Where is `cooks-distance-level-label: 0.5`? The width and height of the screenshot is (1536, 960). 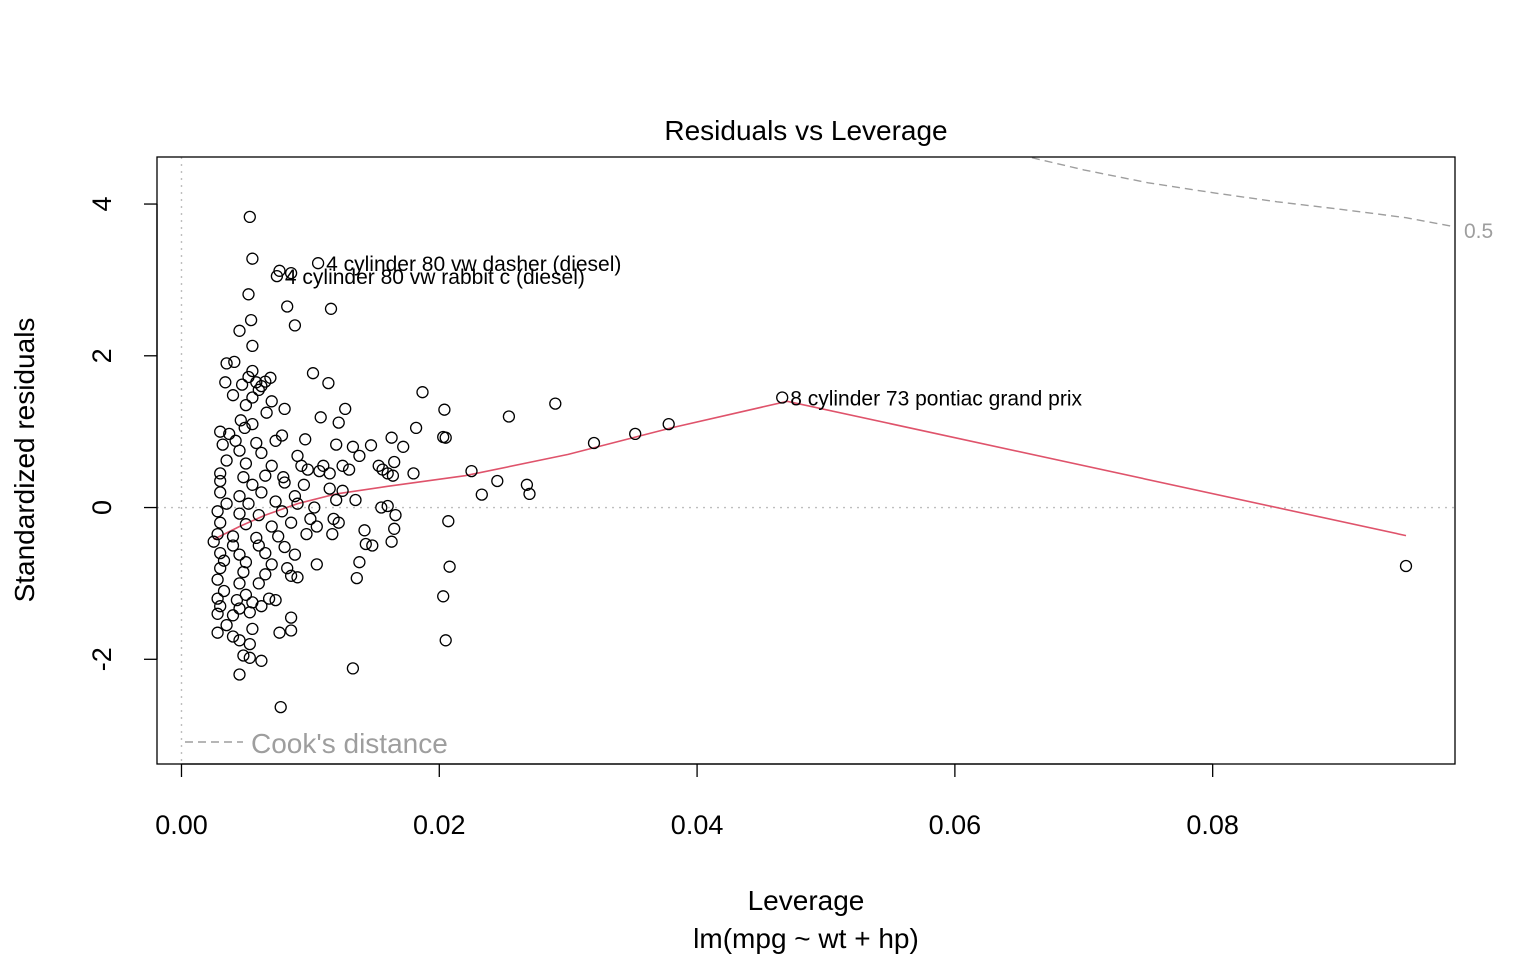
cooks-distance-level-label: 0.5 is located at coordinates (1478, 231).